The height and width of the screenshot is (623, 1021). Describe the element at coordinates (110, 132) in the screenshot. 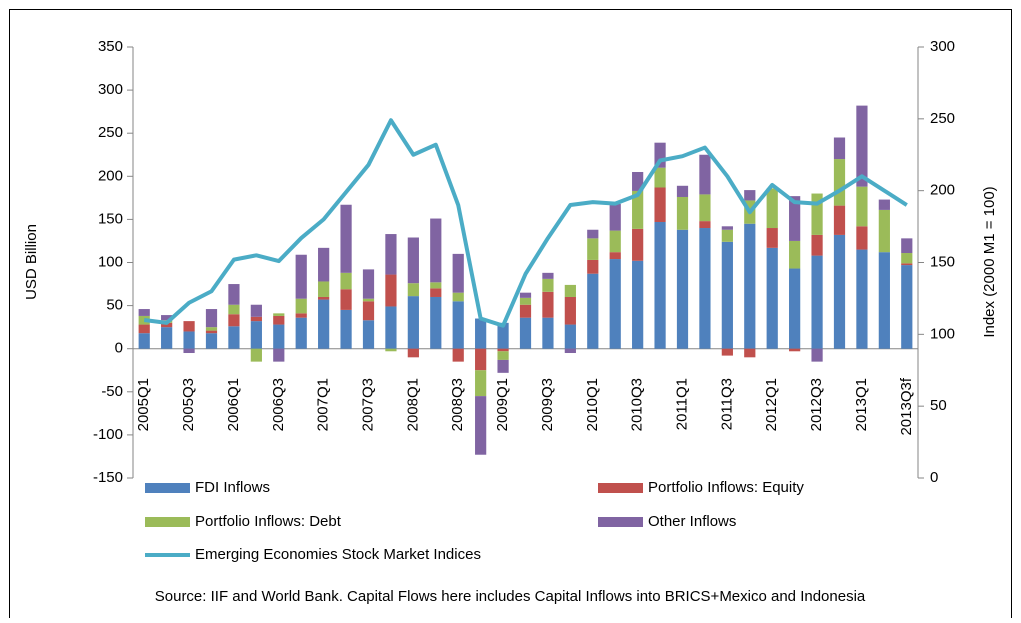

I see `y-tick-label: 250` at that location.